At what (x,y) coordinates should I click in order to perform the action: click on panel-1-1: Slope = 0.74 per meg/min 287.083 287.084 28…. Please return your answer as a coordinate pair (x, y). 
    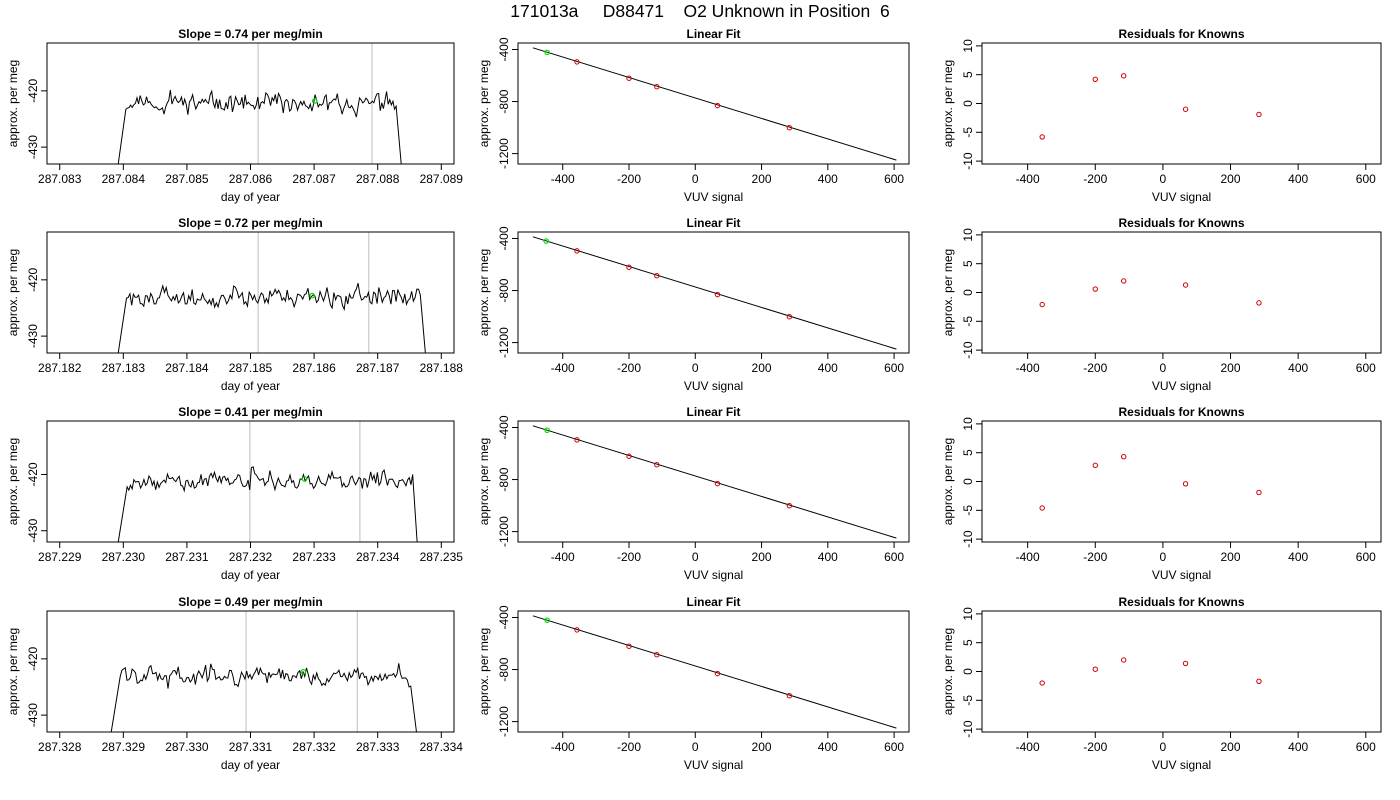
    Looking at the image, I should click on (234, 115).